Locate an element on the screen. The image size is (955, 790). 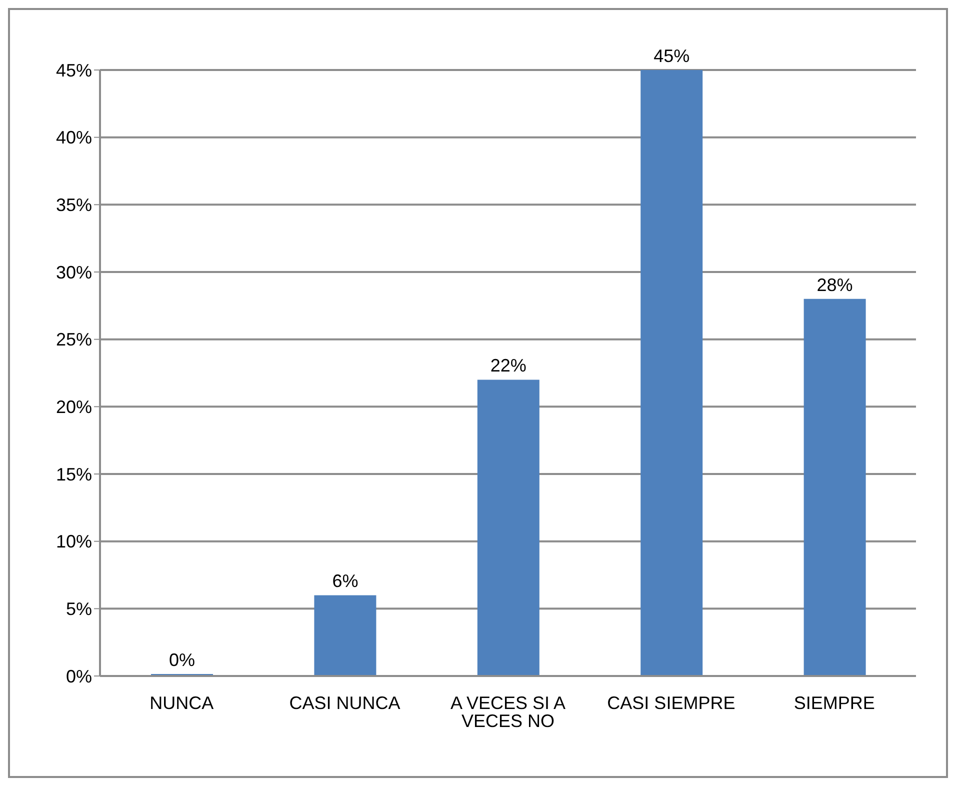
data-label: 6% is located at coordinates (345, 581).